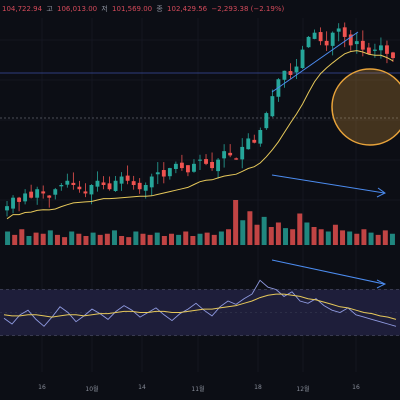 The width and height of the screenshot is (400, 400). I want to click on x-tick-label: 18, so click(258, 387).